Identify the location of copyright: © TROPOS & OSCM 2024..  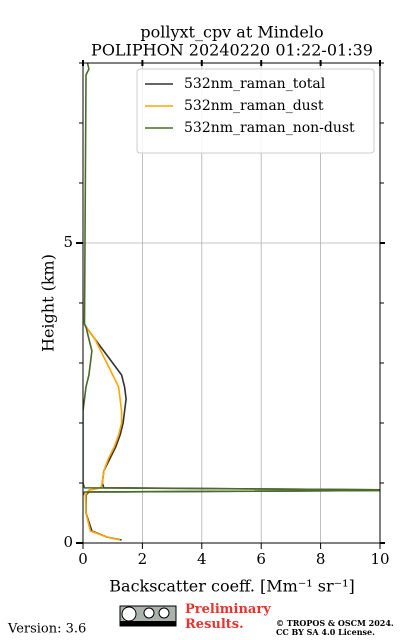
(335, 623).